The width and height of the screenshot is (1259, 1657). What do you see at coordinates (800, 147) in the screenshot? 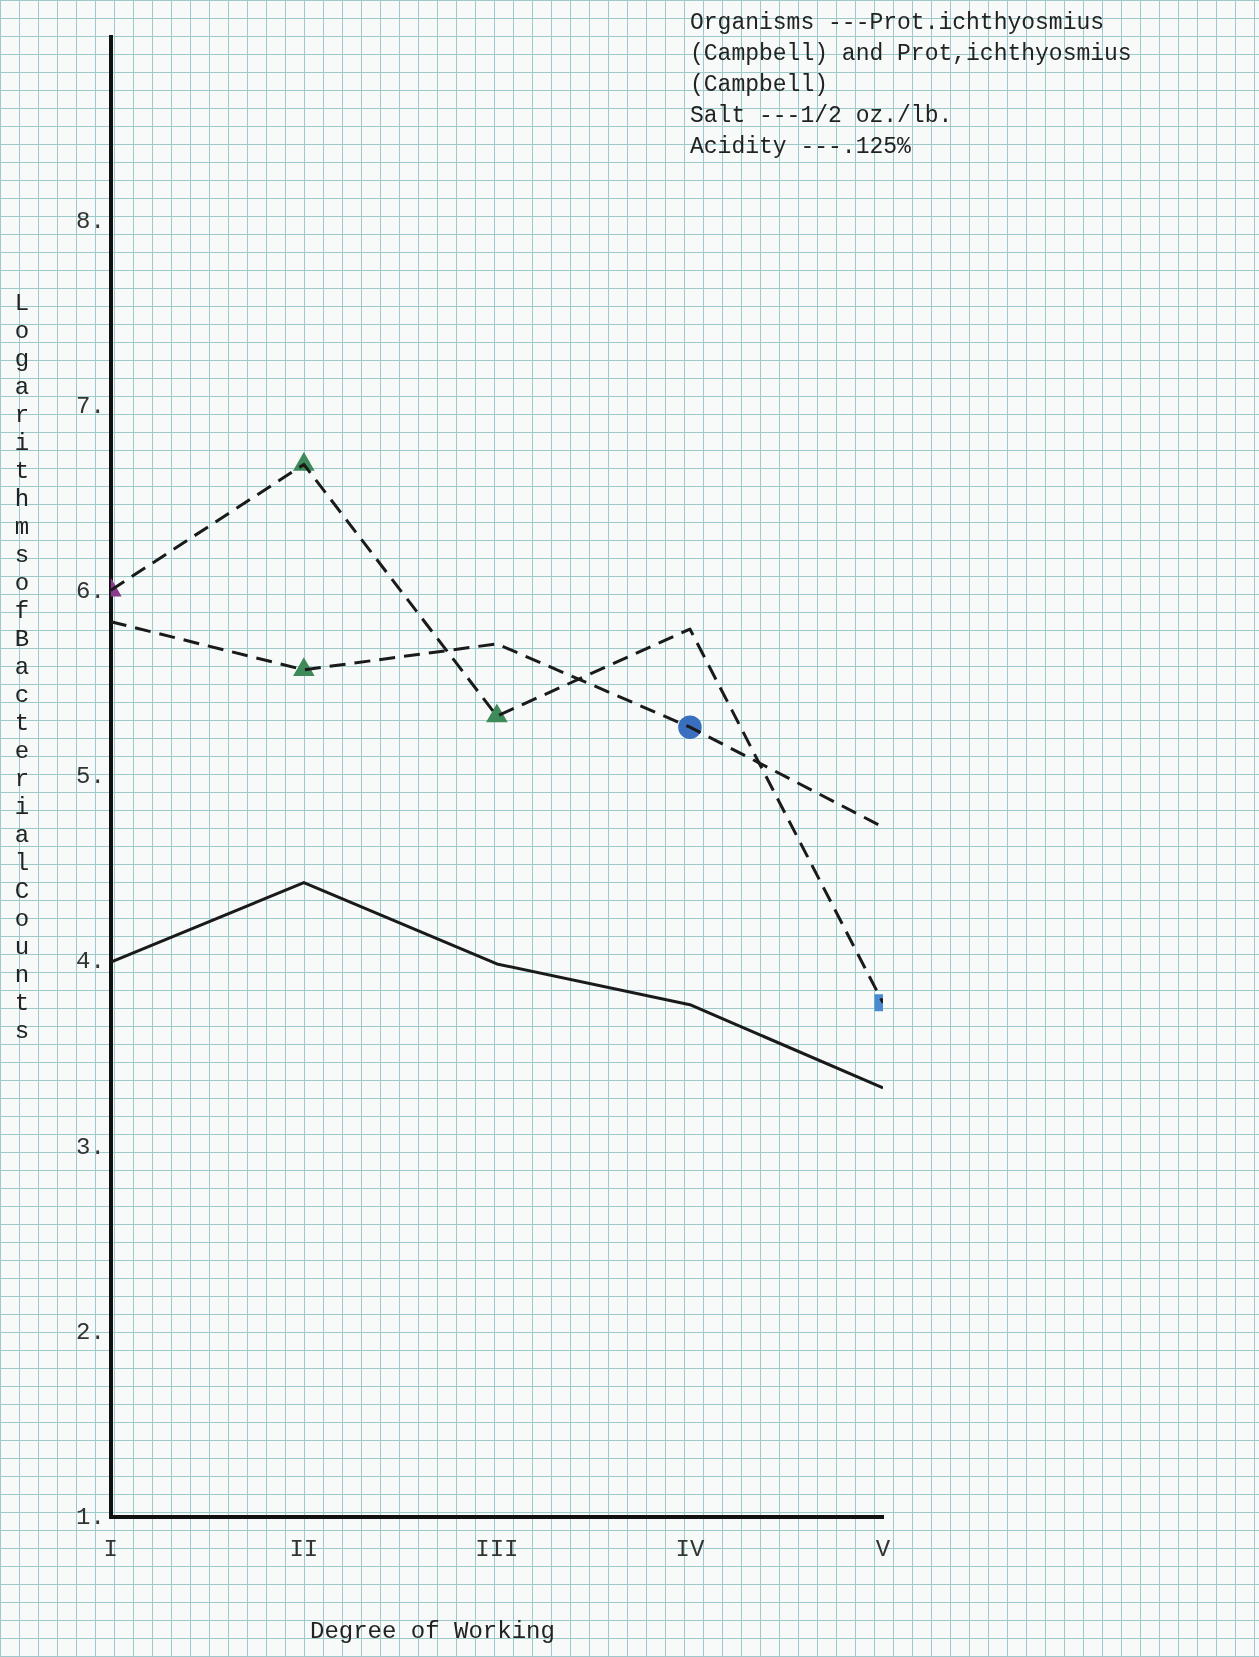
I see `annotation: Acidity ---.125%` at bounding box center [800, 147].